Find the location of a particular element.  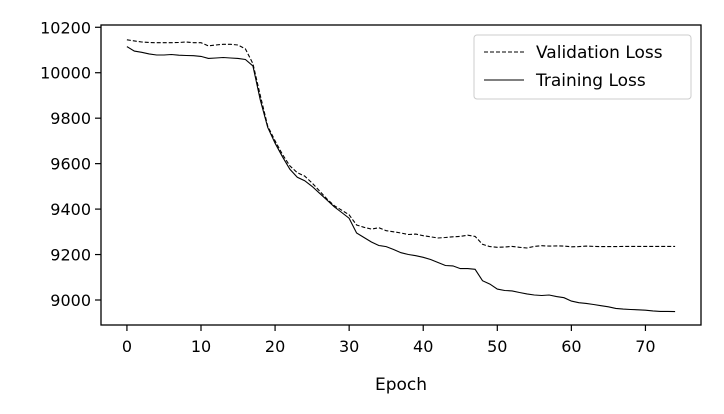

x-tick-label: 70 is located at coordinates (645, 346).